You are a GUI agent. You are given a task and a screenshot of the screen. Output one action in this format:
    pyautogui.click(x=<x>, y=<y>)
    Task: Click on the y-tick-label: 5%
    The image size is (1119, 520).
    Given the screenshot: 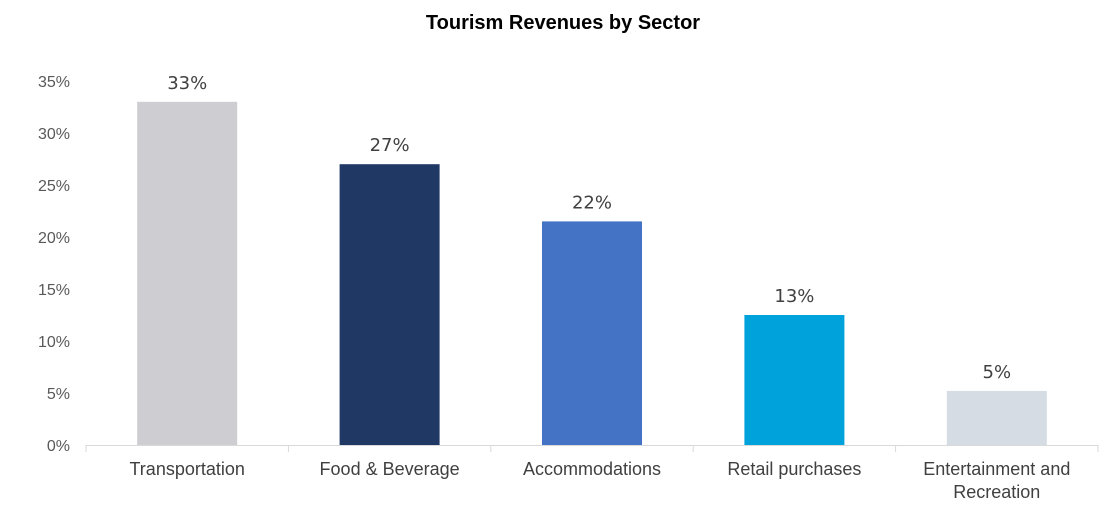 What is the action you would take?
    pyautogui.click(x=58, y=394)
    